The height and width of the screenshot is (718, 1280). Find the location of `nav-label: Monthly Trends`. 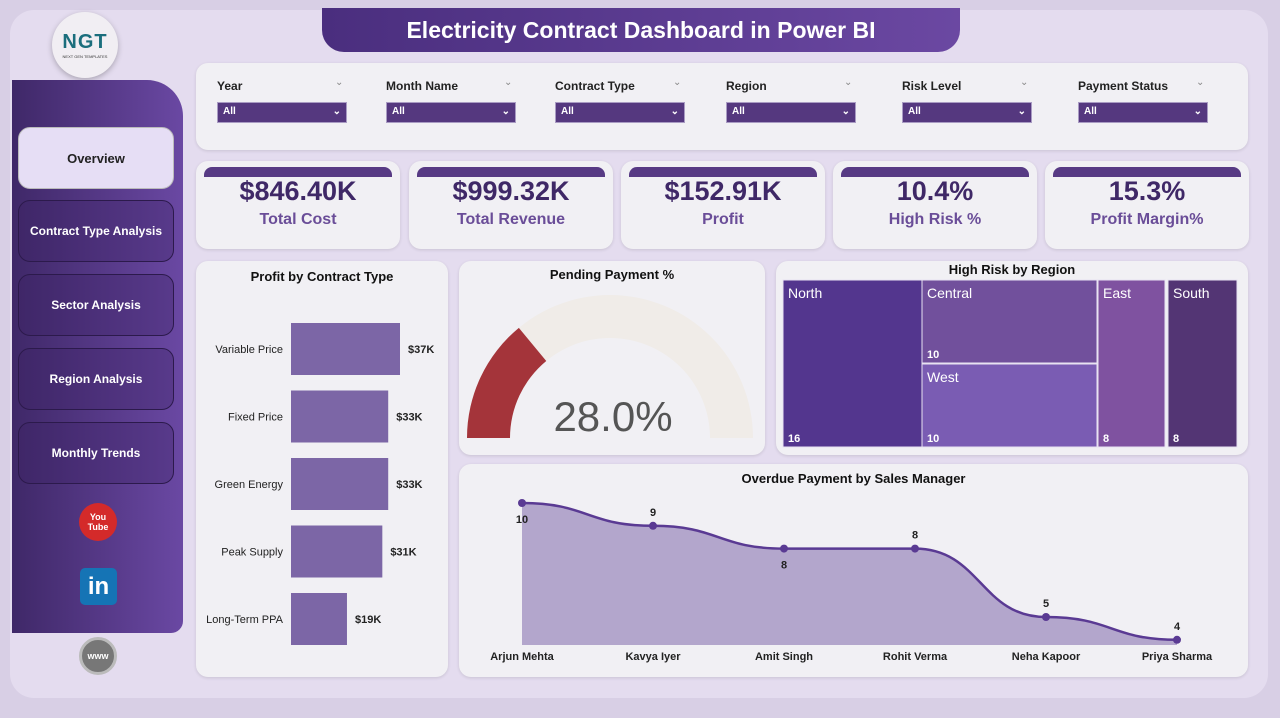

nav-label: Monthly Trends is located at coordinates (96, 453).